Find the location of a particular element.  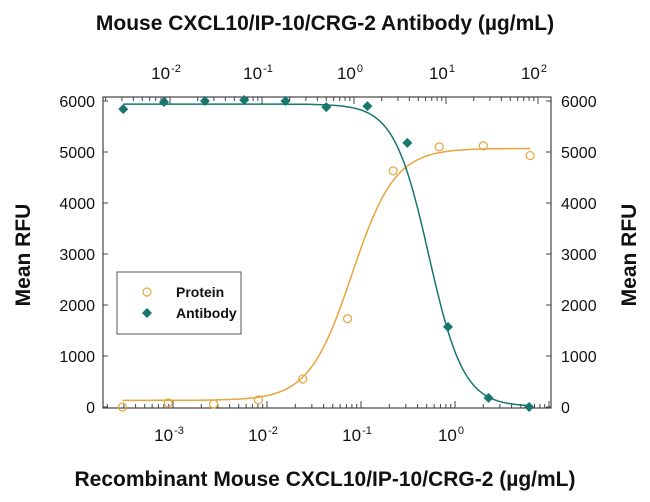

x-bottom-tick-label: 10⁻¹ is located at coordinates (357, 435).